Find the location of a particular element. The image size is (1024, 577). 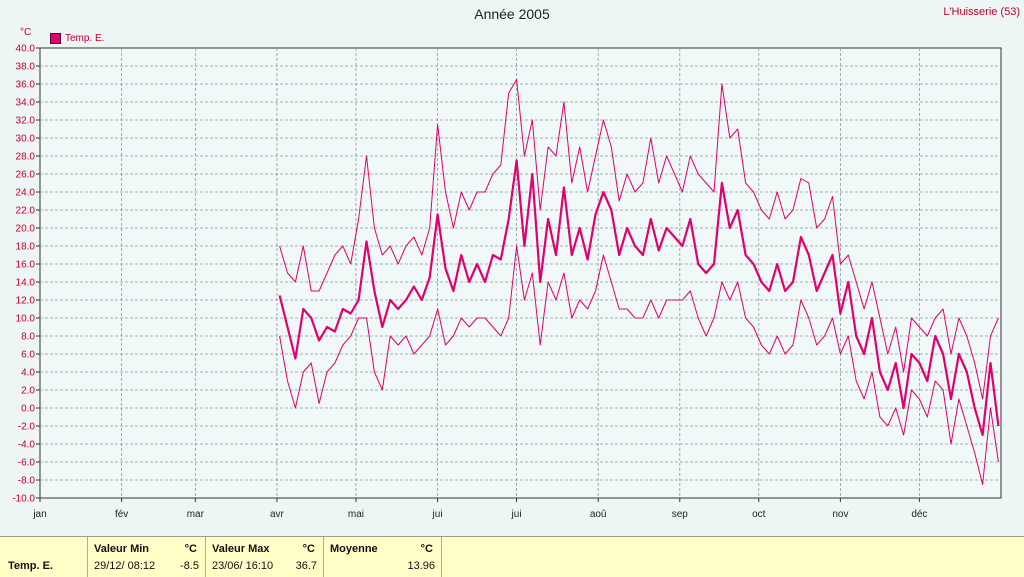

y-tick-label: 12.0 is located at coordinates (26, 301).